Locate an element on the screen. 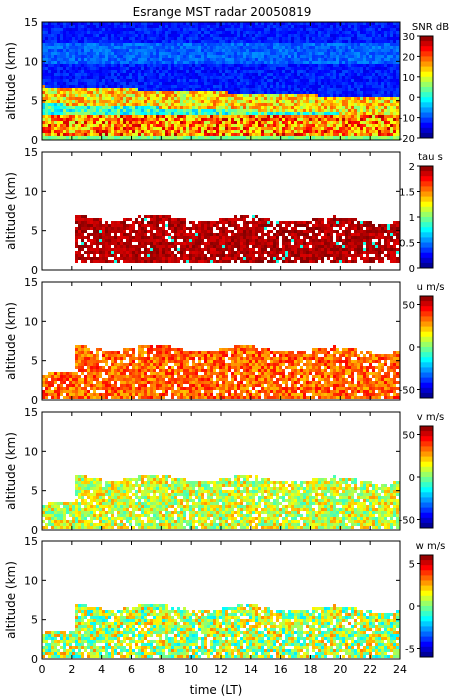 Image resolution: width=452 pixels, height=698 pixels. panel-5-field is located at coordinates (221, 631).